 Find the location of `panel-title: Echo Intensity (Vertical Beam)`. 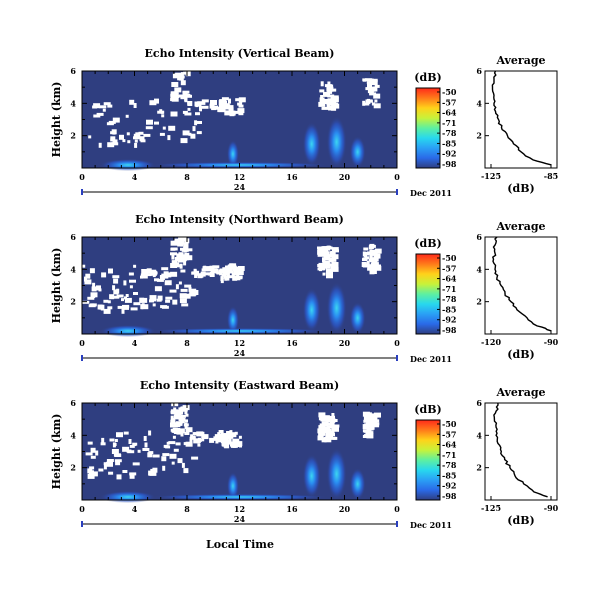

panel-title: Echo Intensity (Vertical Beam) is located at coordinates (239, 53).